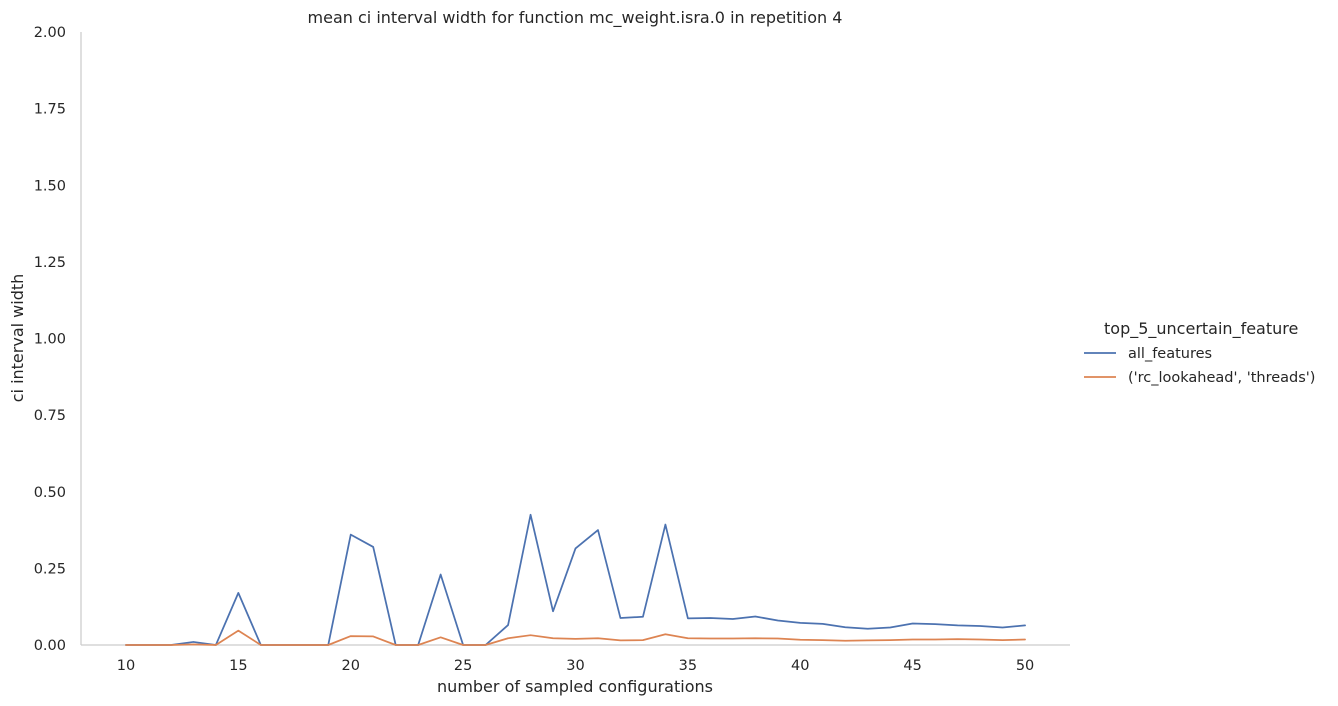  I want to click on y-axis-ticks: 0.00 0.25 0.50 0.75 1.00 1.25 1.50 1.75 2.00, so click(50, 339).